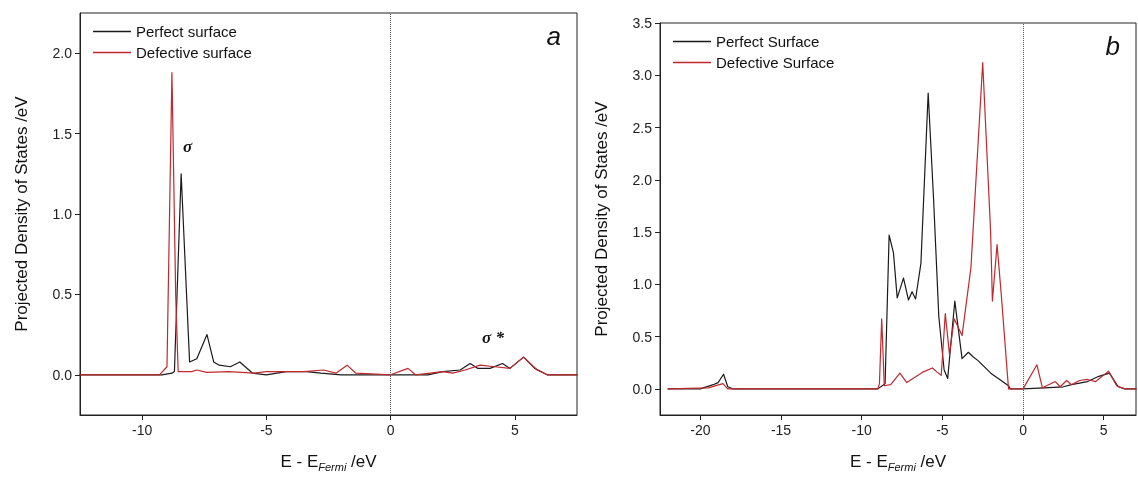 The image size is (1138, 477). I want to click on legend-label: Defective Surface, so click(775, 62).